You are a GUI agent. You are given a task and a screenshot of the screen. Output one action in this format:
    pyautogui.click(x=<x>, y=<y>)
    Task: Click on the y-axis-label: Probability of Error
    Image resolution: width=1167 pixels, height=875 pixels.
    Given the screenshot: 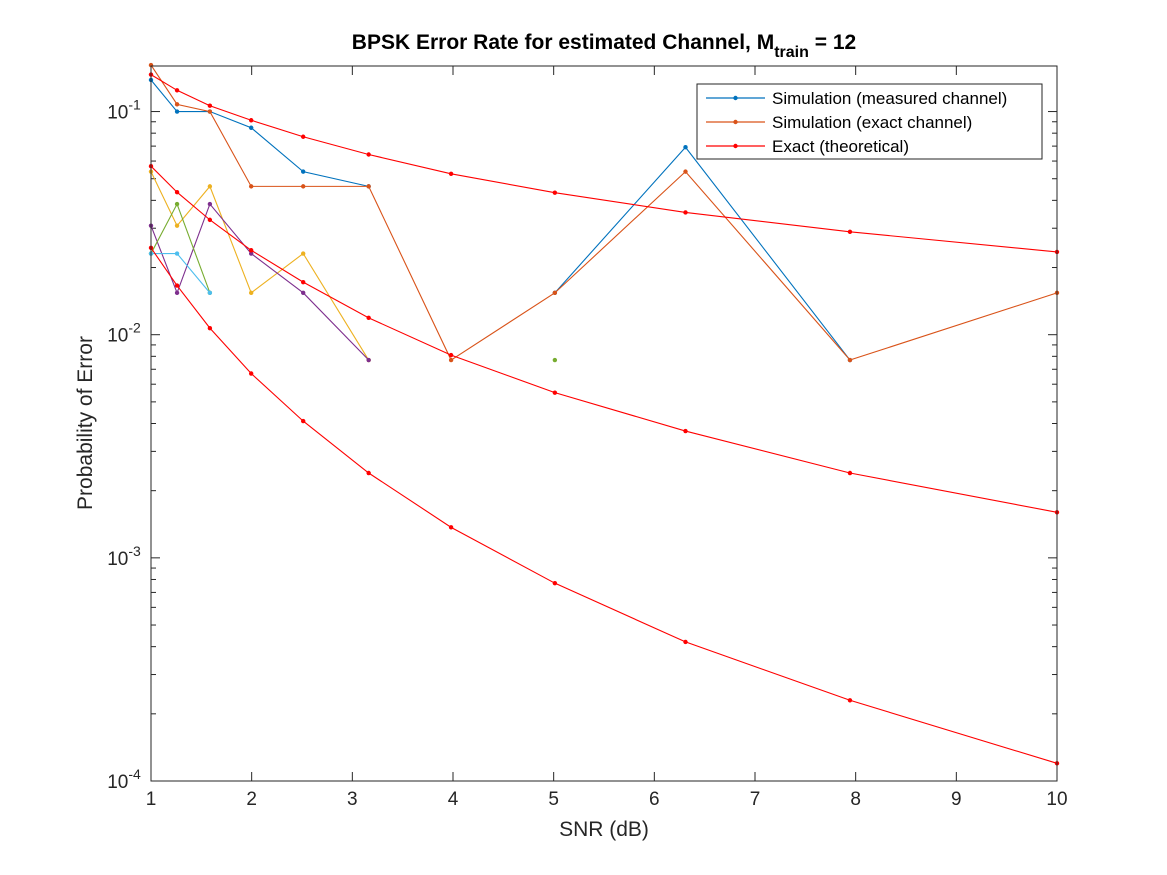 What is the action you would take?
    pyautogui.click(x=85, y=423)
    